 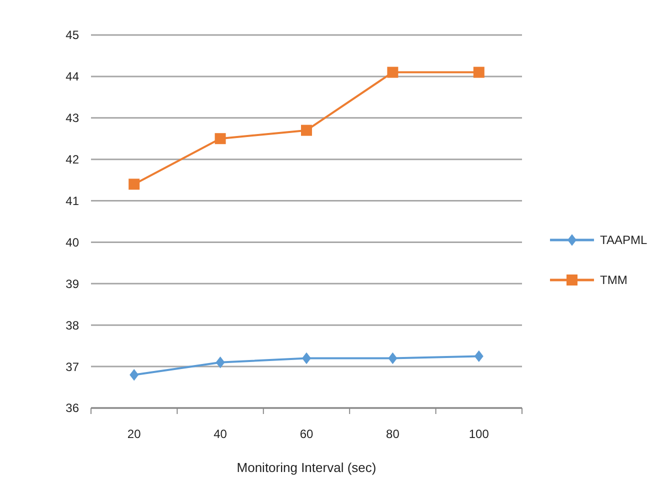 What do you see at coordinates (221, 434) in the screenshot?
I see `x-tick-label: 40` at bounding box center [221, 434].